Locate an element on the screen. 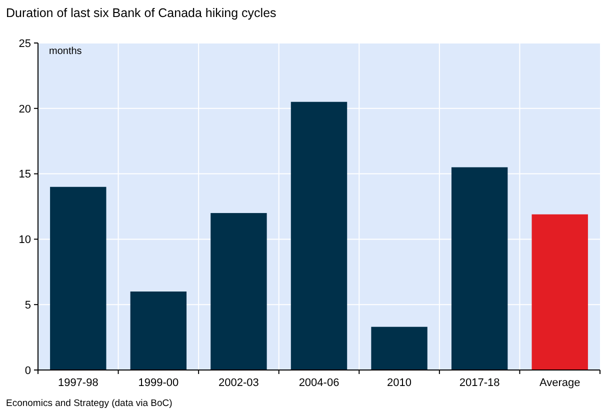 This screenshot has width=602, height=413. text: Economics and Strategy (data via BoC) is located at coordinates (89, 403).